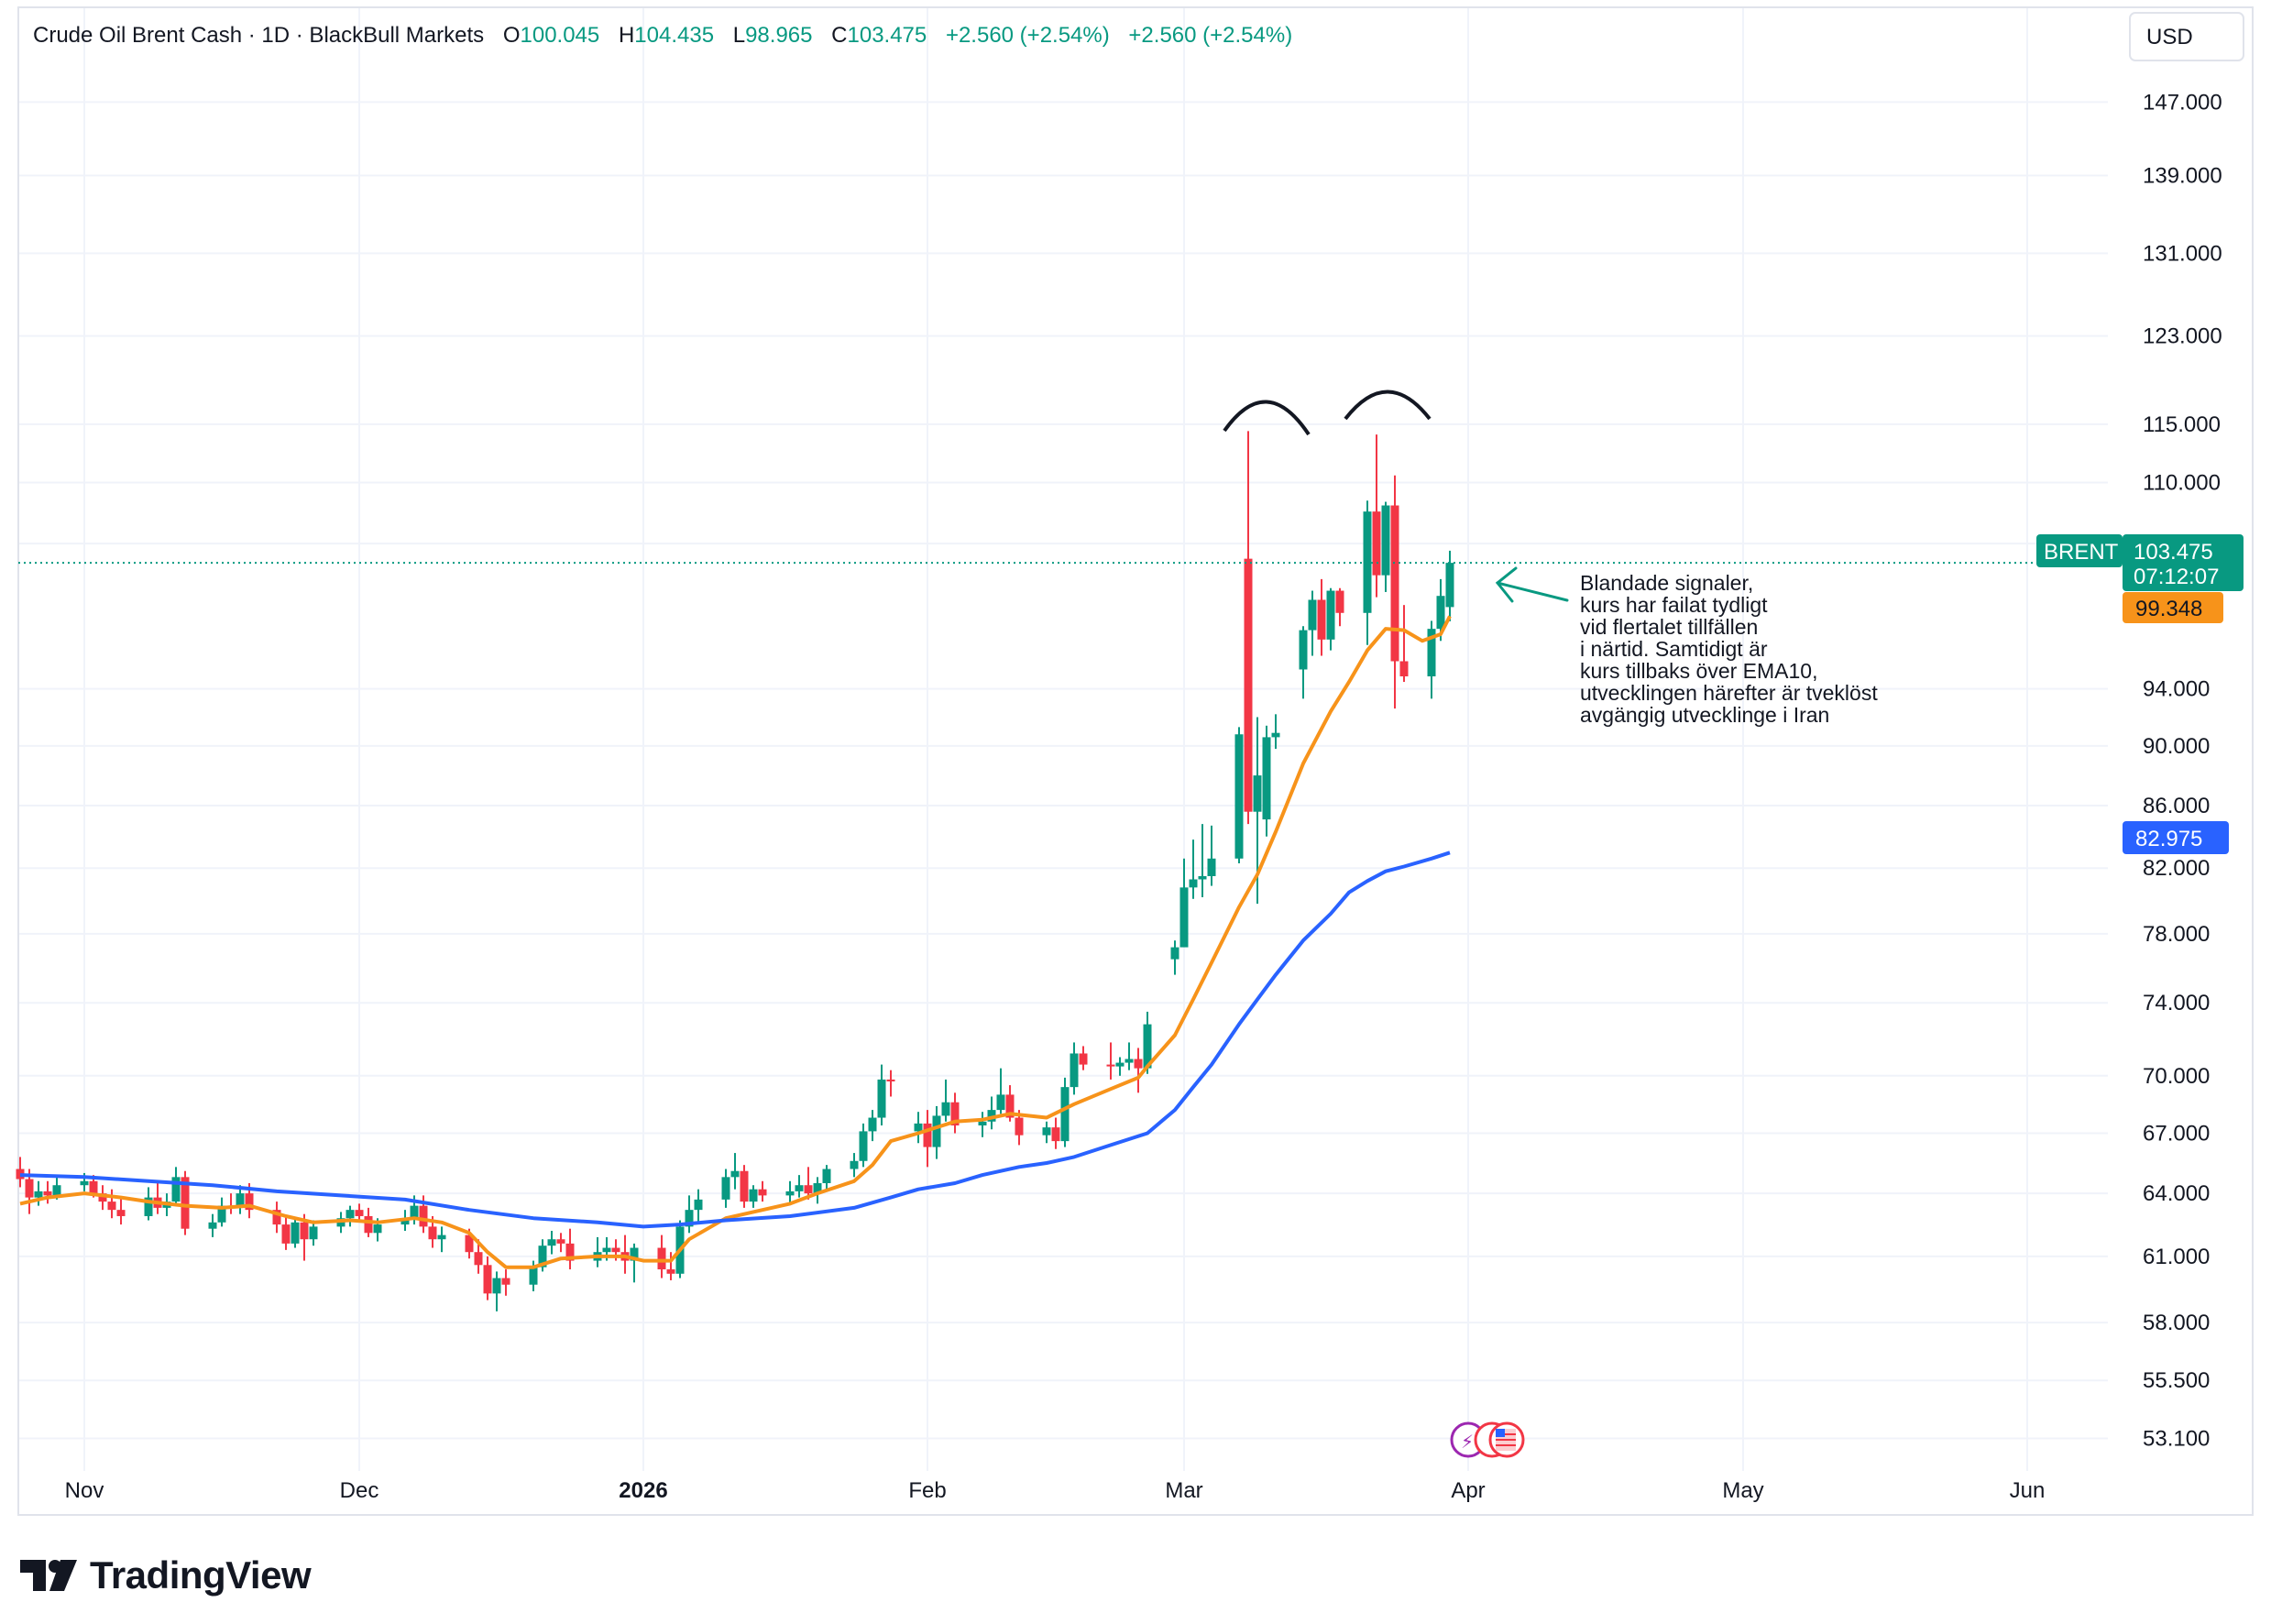  Describe the element at coordinates (1028, 35) in the screenshot. I see `change-value: +2.560 (+2.54%)` at that location.